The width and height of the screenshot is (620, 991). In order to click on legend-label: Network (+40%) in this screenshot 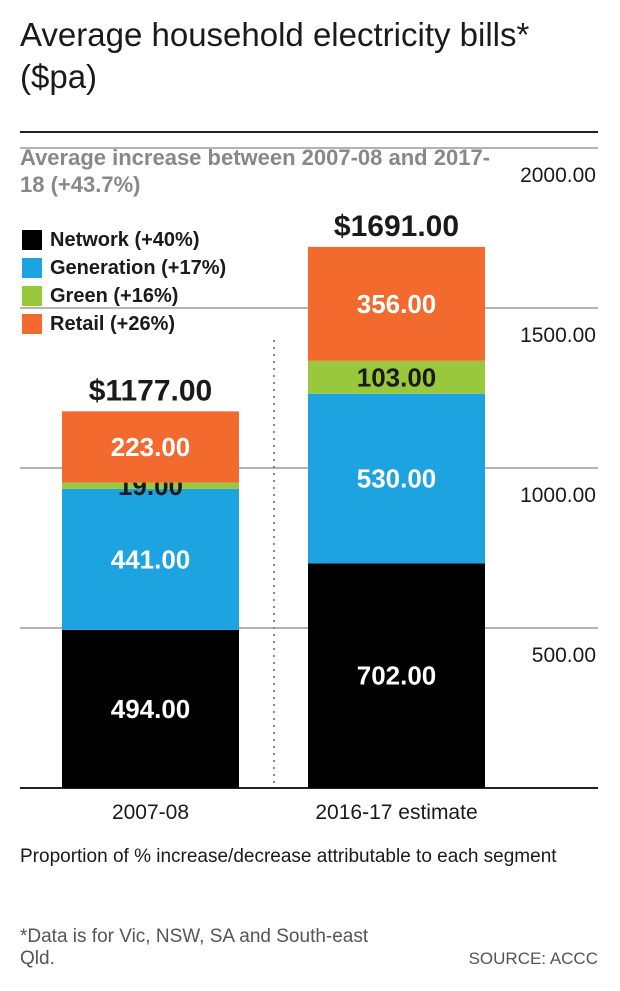, I will do `click(125, 239)`.